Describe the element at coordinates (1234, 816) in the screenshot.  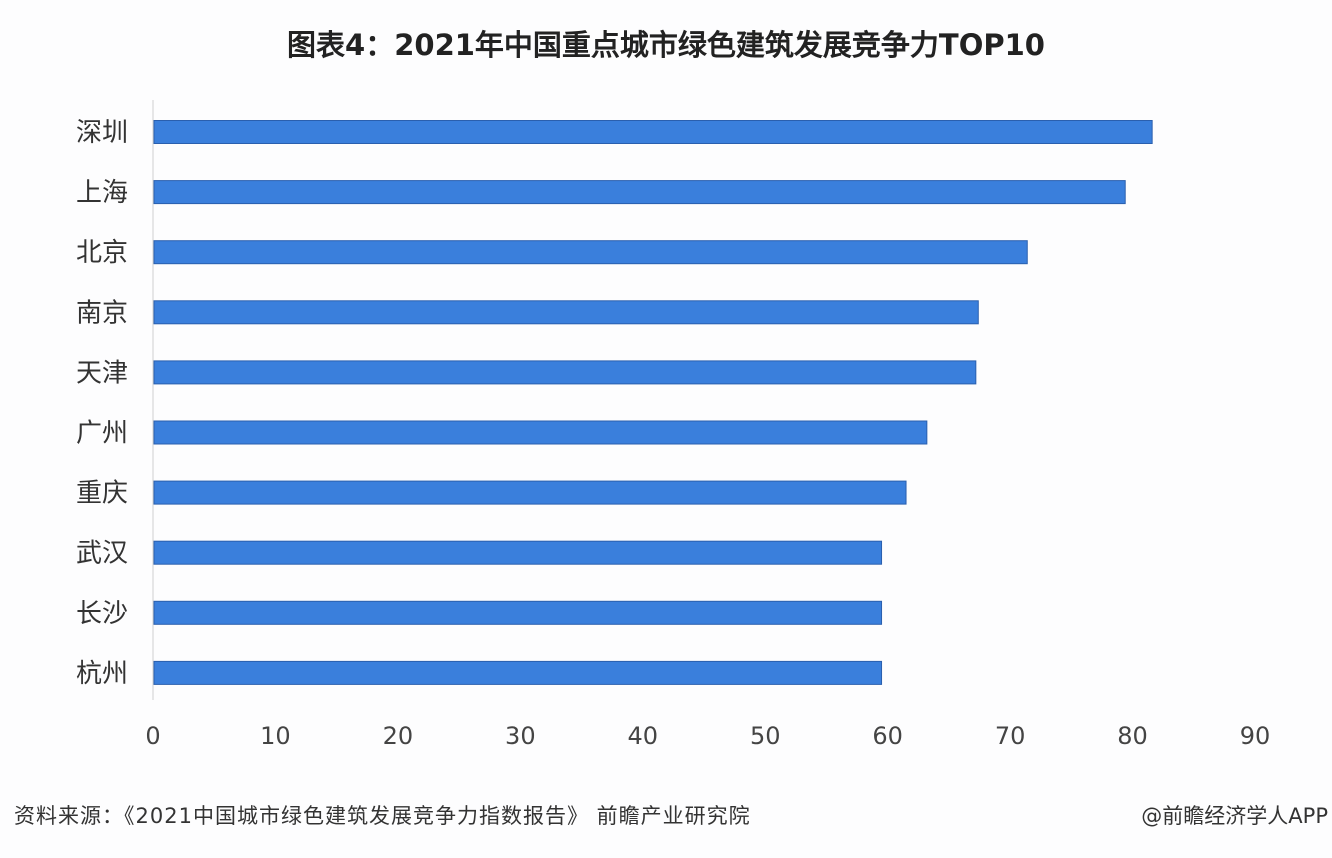
I see `credit-note: @前瞻经济学人APP` at that location.